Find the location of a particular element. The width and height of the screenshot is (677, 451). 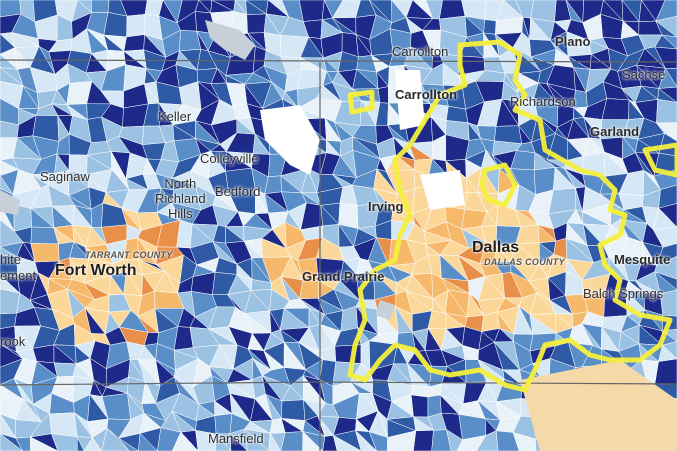

city-label-mansfield: Mansfield is located at coordinates (236, 438).